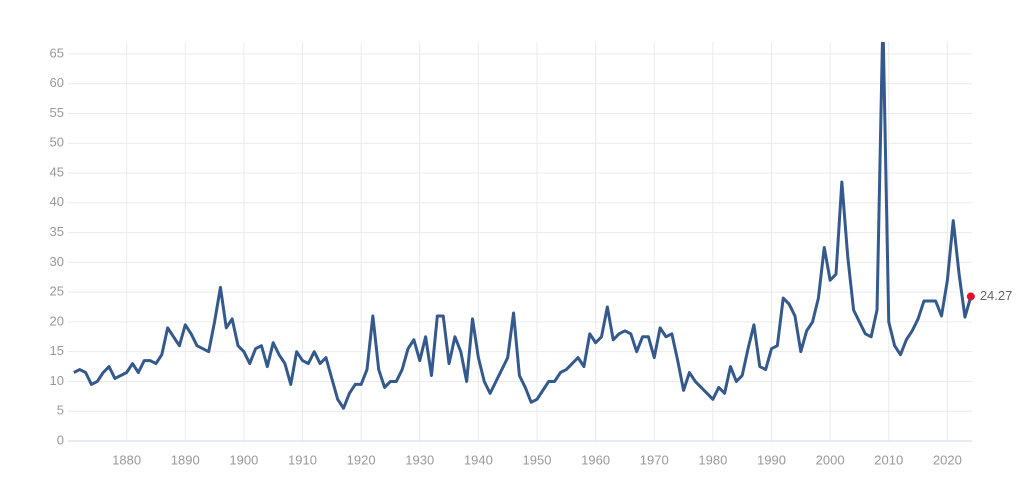 The image size is (1032, 500). I want to click on y-tick-label: 60, so click(57, 82).